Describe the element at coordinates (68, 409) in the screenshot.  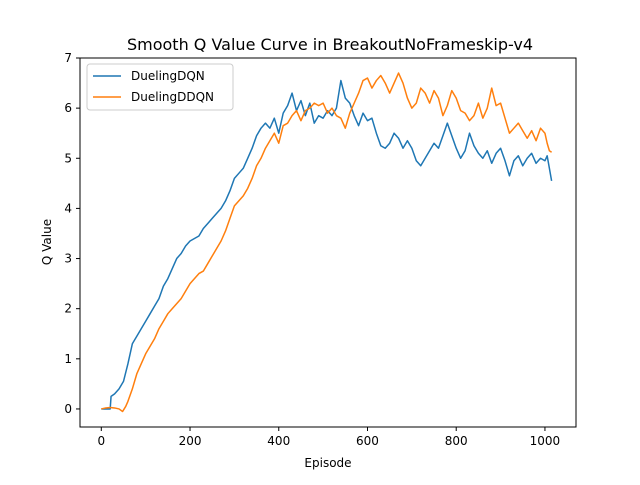
I see `y-tick-label: 0` at that location.